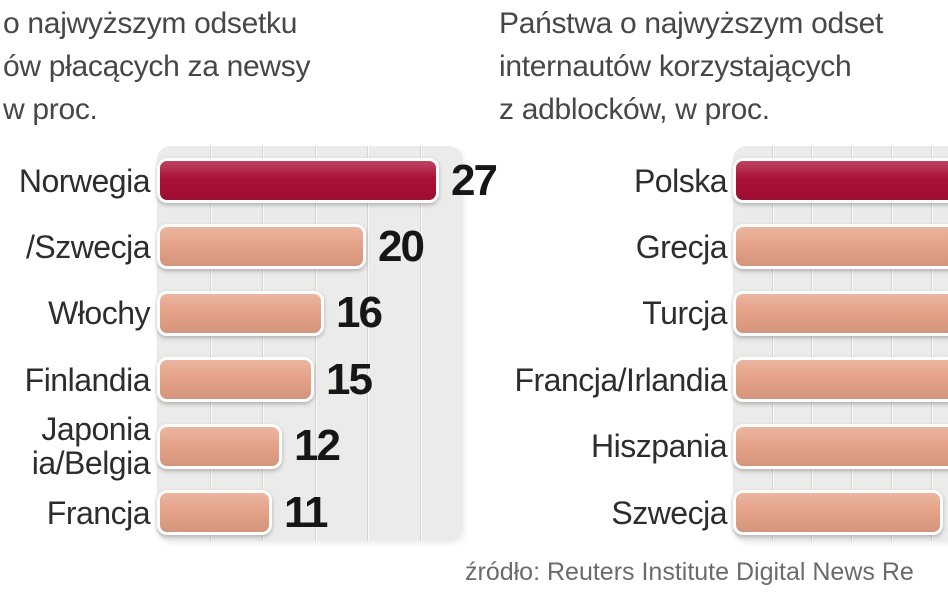 The image size is (948, 593). Describe the element at coordinates (50, 109) in the screenshot. I see `left-chart-title-line: w proc.` at that location.